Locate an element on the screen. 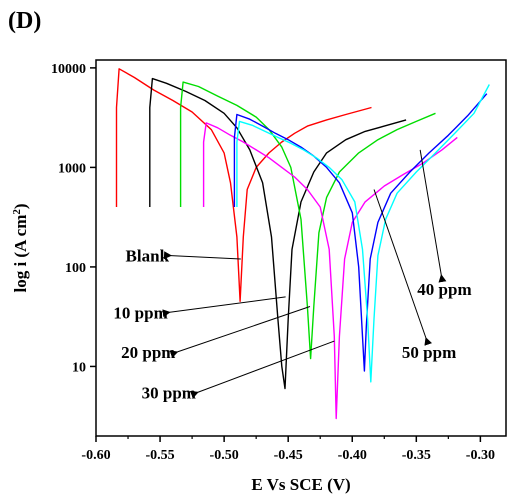 The image size is (515, 496). x-tick-label: -0.35 is located at coordinates (416, 455).